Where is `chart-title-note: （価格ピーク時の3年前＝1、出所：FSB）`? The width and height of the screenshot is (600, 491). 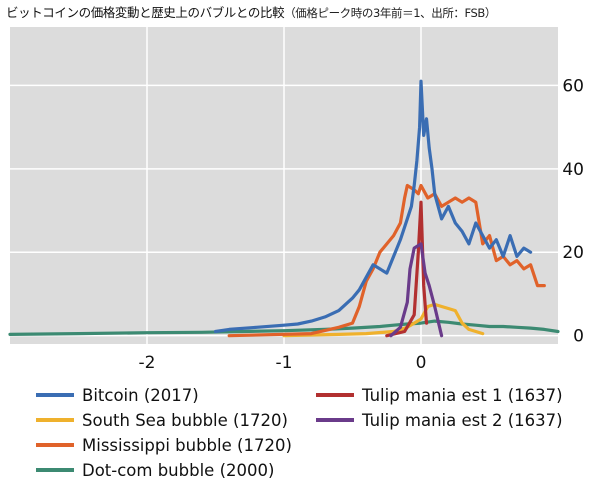 chart-title-note: （価格ピーク時の3年前＝1、出所：FSB） is located at coordinates (390, 13).